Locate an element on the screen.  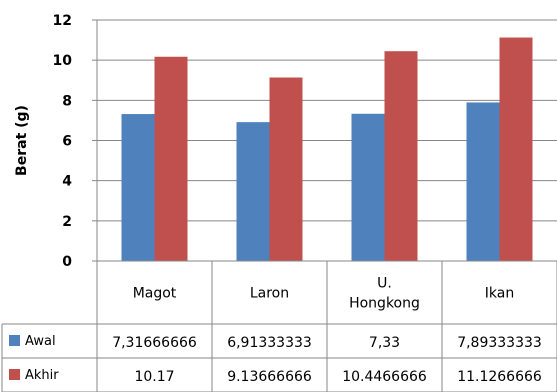
y-tick-label: 6 is located at coordinates (67, 142).